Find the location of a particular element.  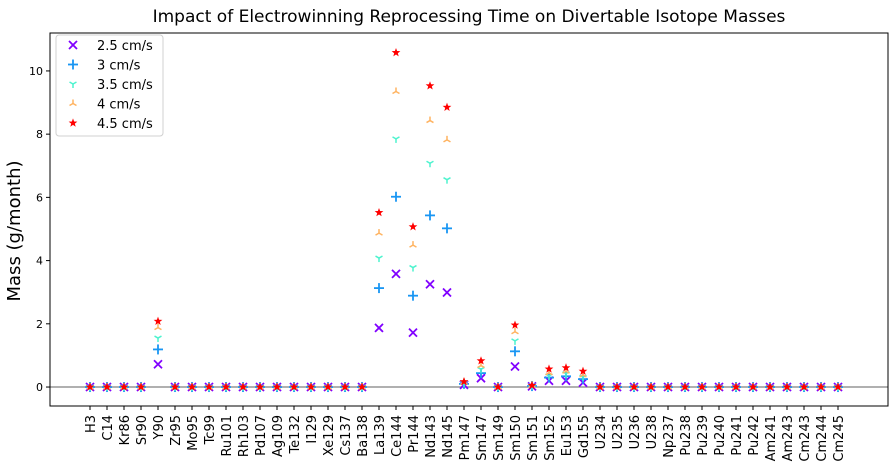

x-tick-label: Pu240 is located at coordinates (720, 435).